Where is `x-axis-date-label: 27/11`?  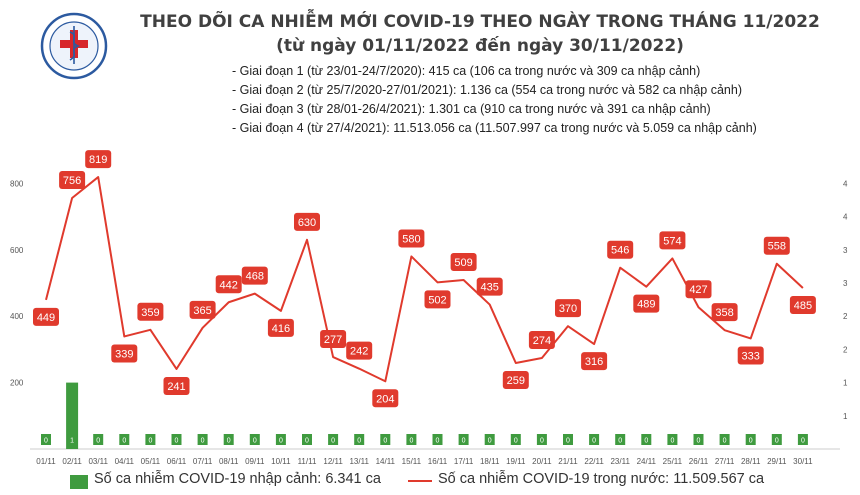 x-axis-date-label: 27/11 is located at coordinates (725, 461).